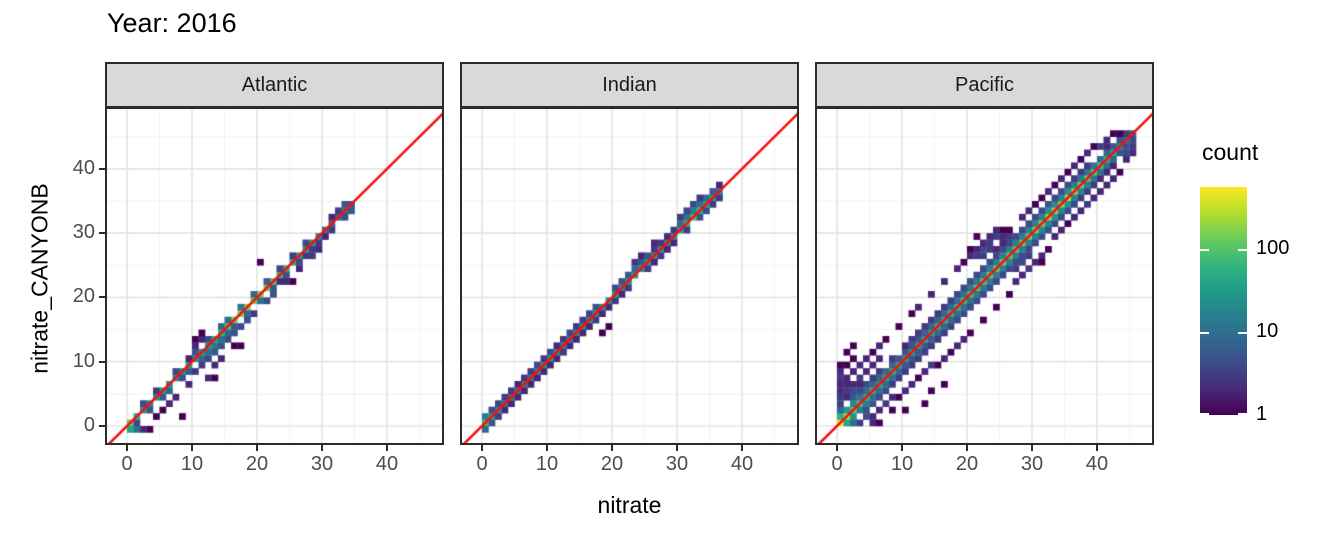 The image size is (1344, 537). I want to click on y-axis-title: nitrate_CANYONB, so click(39, 278).